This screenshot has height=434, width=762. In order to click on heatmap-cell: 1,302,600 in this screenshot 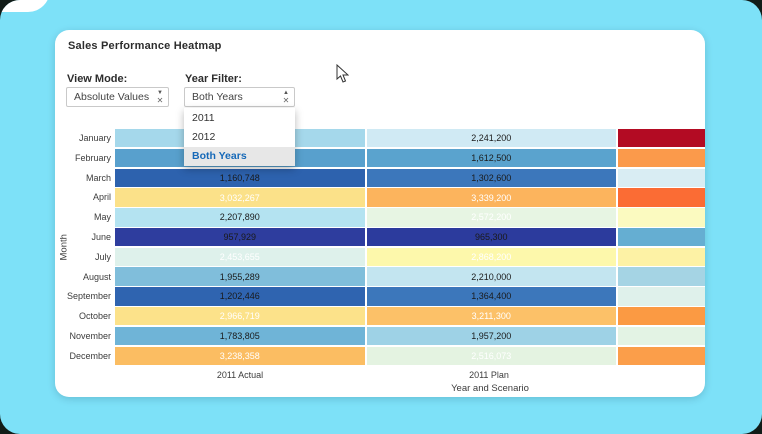, I will do `click(491, 177)`.